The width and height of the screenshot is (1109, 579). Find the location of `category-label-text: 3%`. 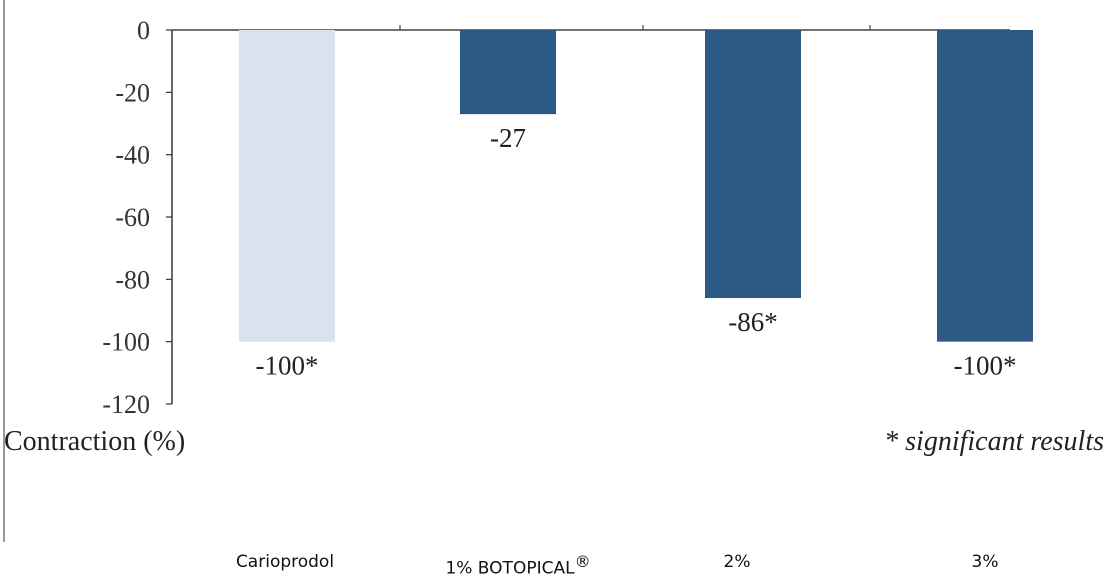

category-label-text: 3% is located at coordinates (985, 562).